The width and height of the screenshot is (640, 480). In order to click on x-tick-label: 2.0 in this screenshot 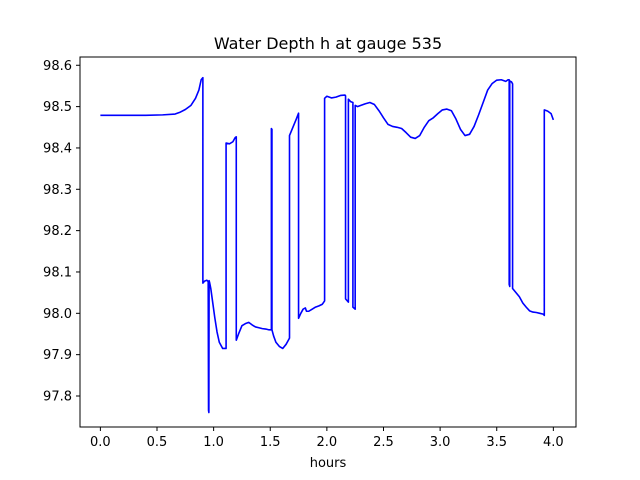, I will do `click(327, 442)`.